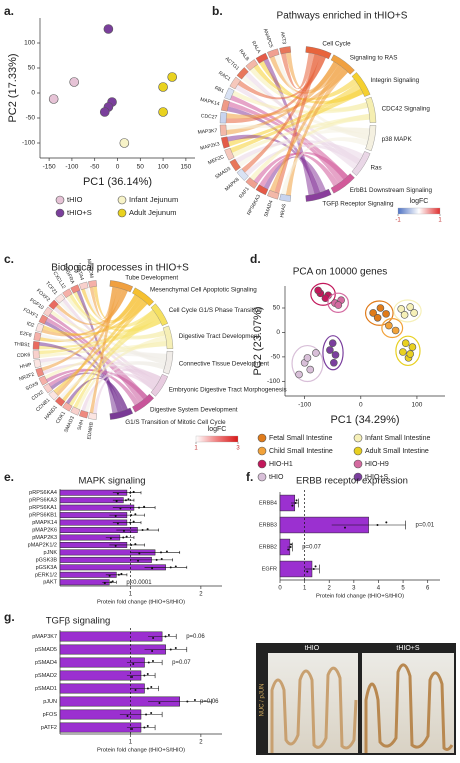 The image size is (460, 763). Describe the element at coordinates (219, 336) in the screenshot. I see `pathway-label: Digestive Tract Development` at that location.